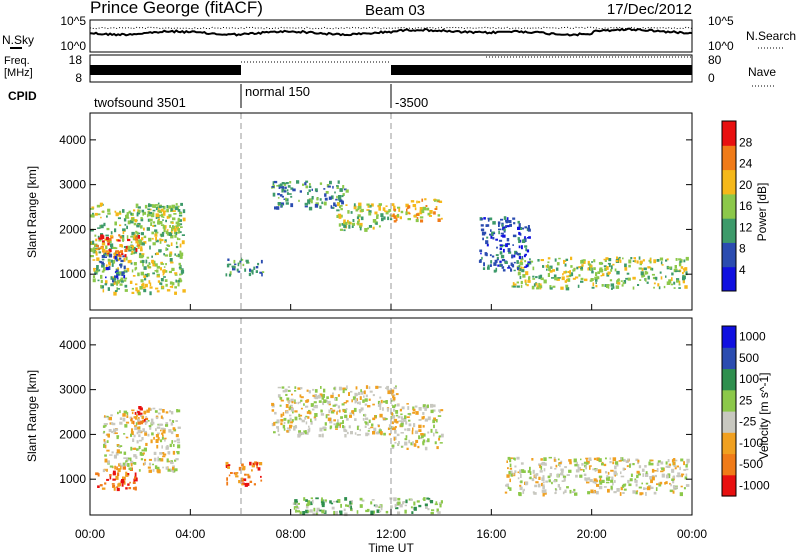 Image resolution: width=800 pixels, height=554 pixels. Describe the element at coordinates (391, 36) in the screenshot. I see `noise-panel-frame` at that location.